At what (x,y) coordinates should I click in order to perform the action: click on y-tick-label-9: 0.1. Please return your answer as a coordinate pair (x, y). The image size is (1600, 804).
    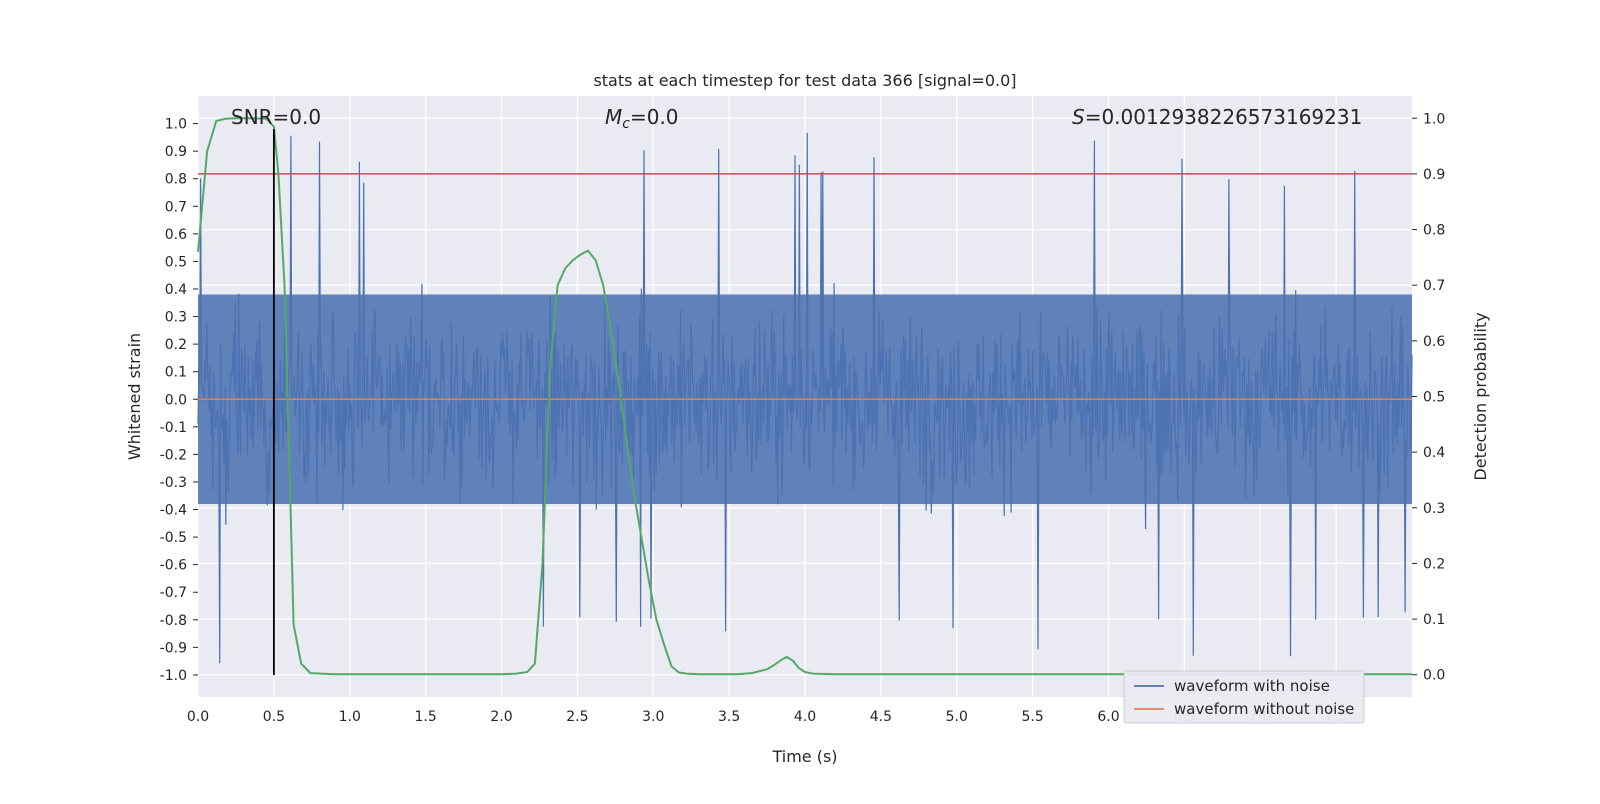
    Looking at the image, I should click on (176, 373).